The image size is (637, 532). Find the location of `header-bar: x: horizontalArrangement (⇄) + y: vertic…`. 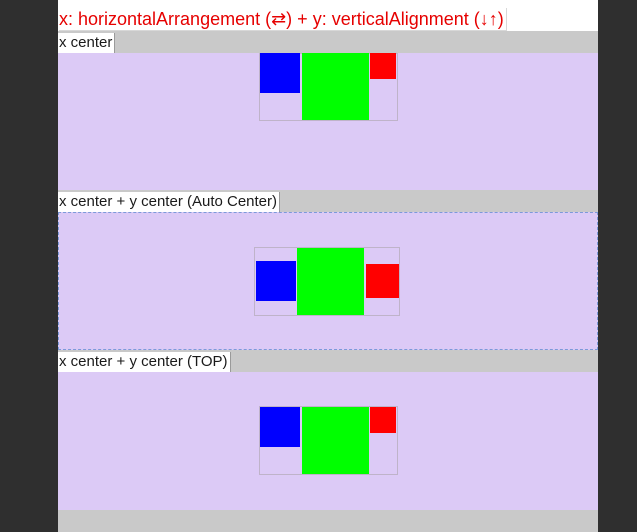

header-bar: x: horizontalArrangement (⇄) + y: vertic… is located at coordinates (328, 15).